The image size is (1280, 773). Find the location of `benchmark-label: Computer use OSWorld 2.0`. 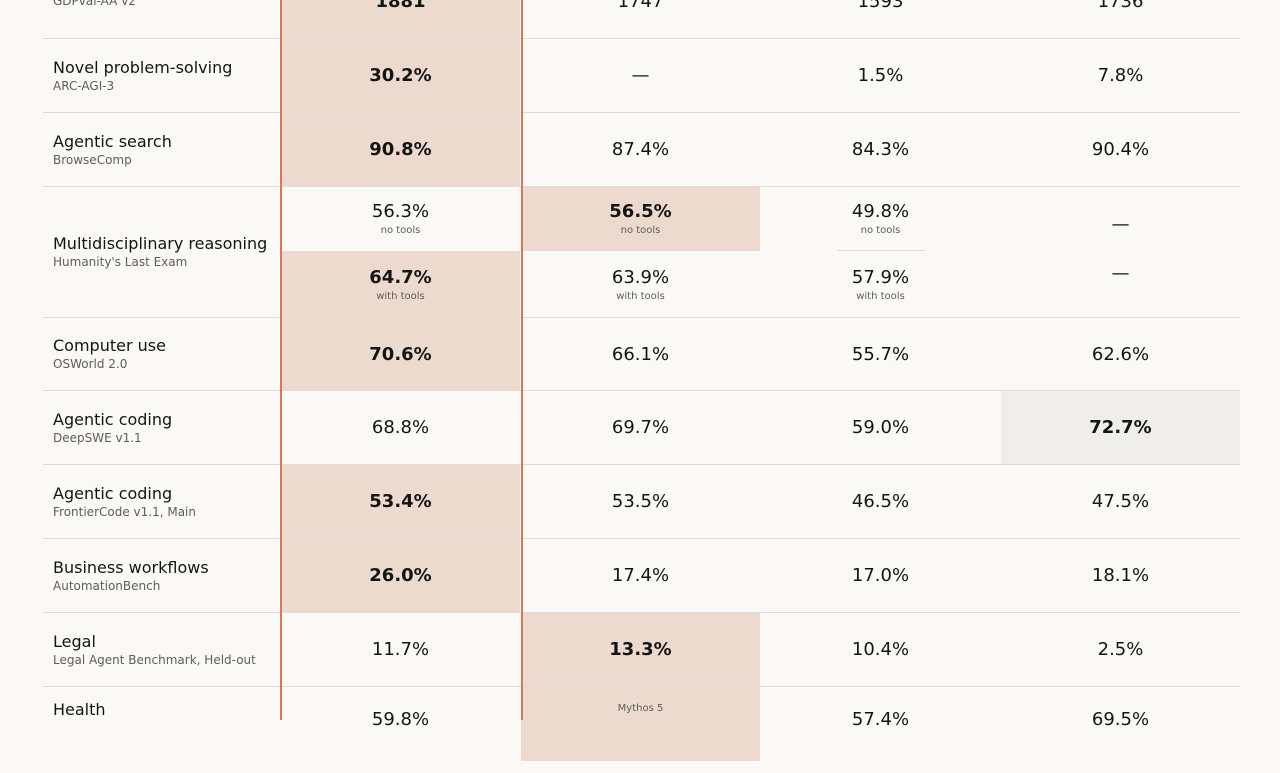

benchmark-label: Computer use OSWorld 2.0 is located at coordinates (109, 354).